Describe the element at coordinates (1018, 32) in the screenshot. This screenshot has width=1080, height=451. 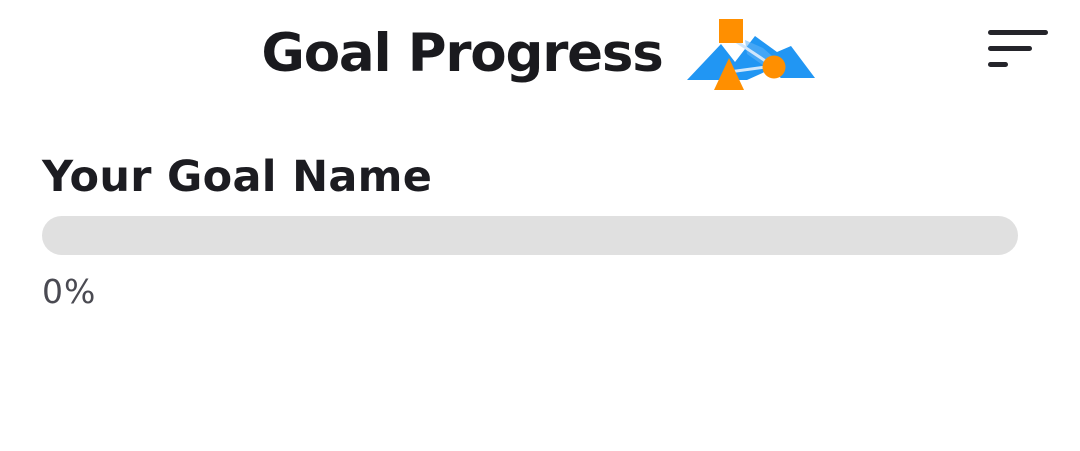
I see `hamburger-menu-icon` at that location.